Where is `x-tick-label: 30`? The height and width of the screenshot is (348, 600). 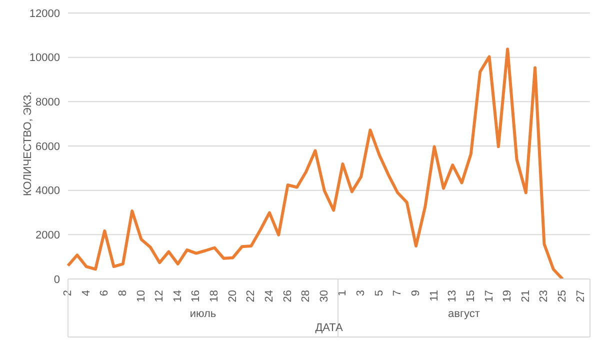
x-tick-label: 30 is located at coordinates (324, 296).